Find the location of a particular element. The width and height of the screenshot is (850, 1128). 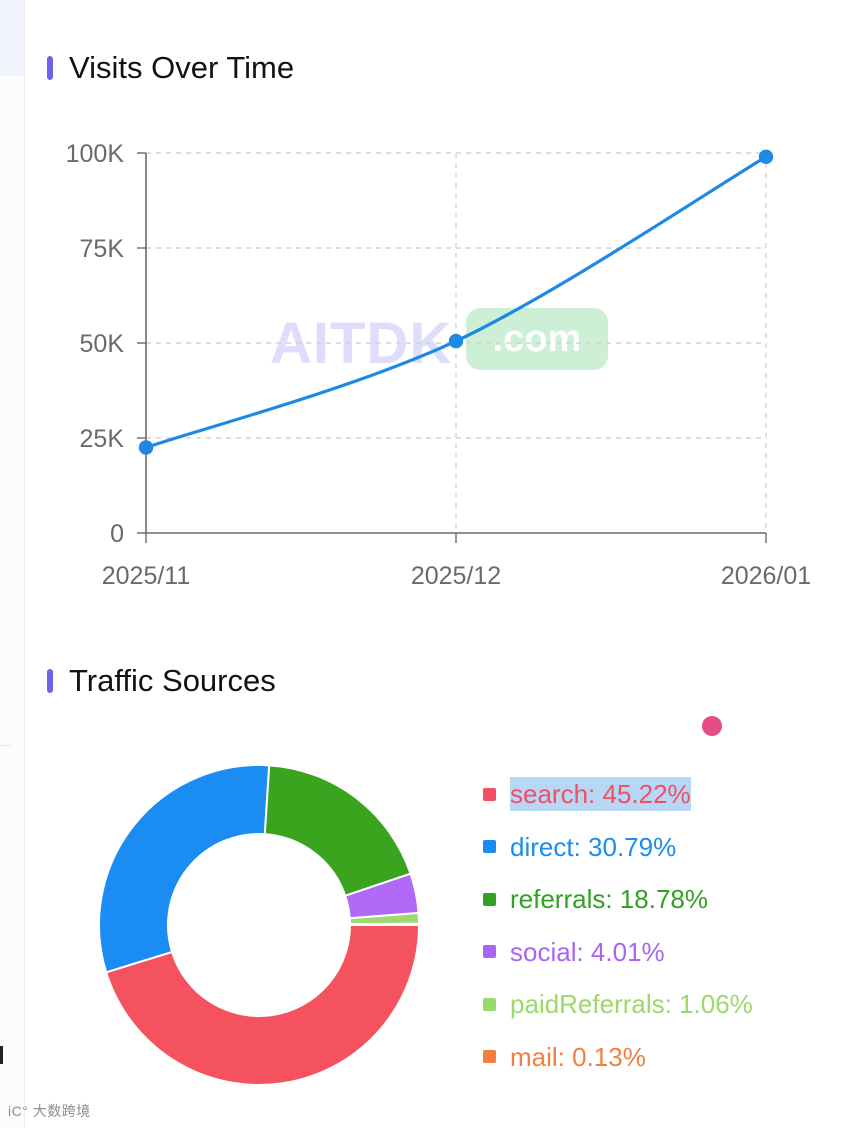

legend-swatch-social is located at coordinates (489, 951).